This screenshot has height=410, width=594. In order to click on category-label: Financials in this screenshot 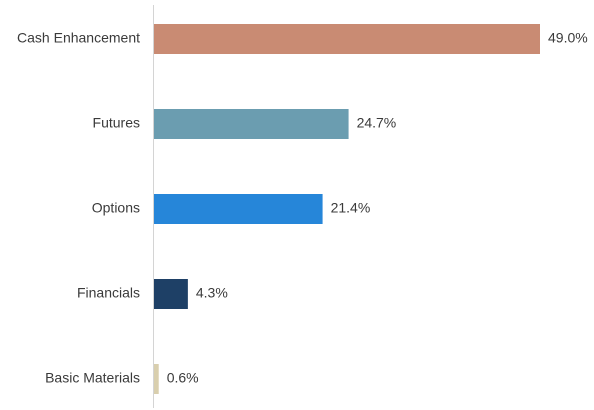, I will do `click(108, 293)`.